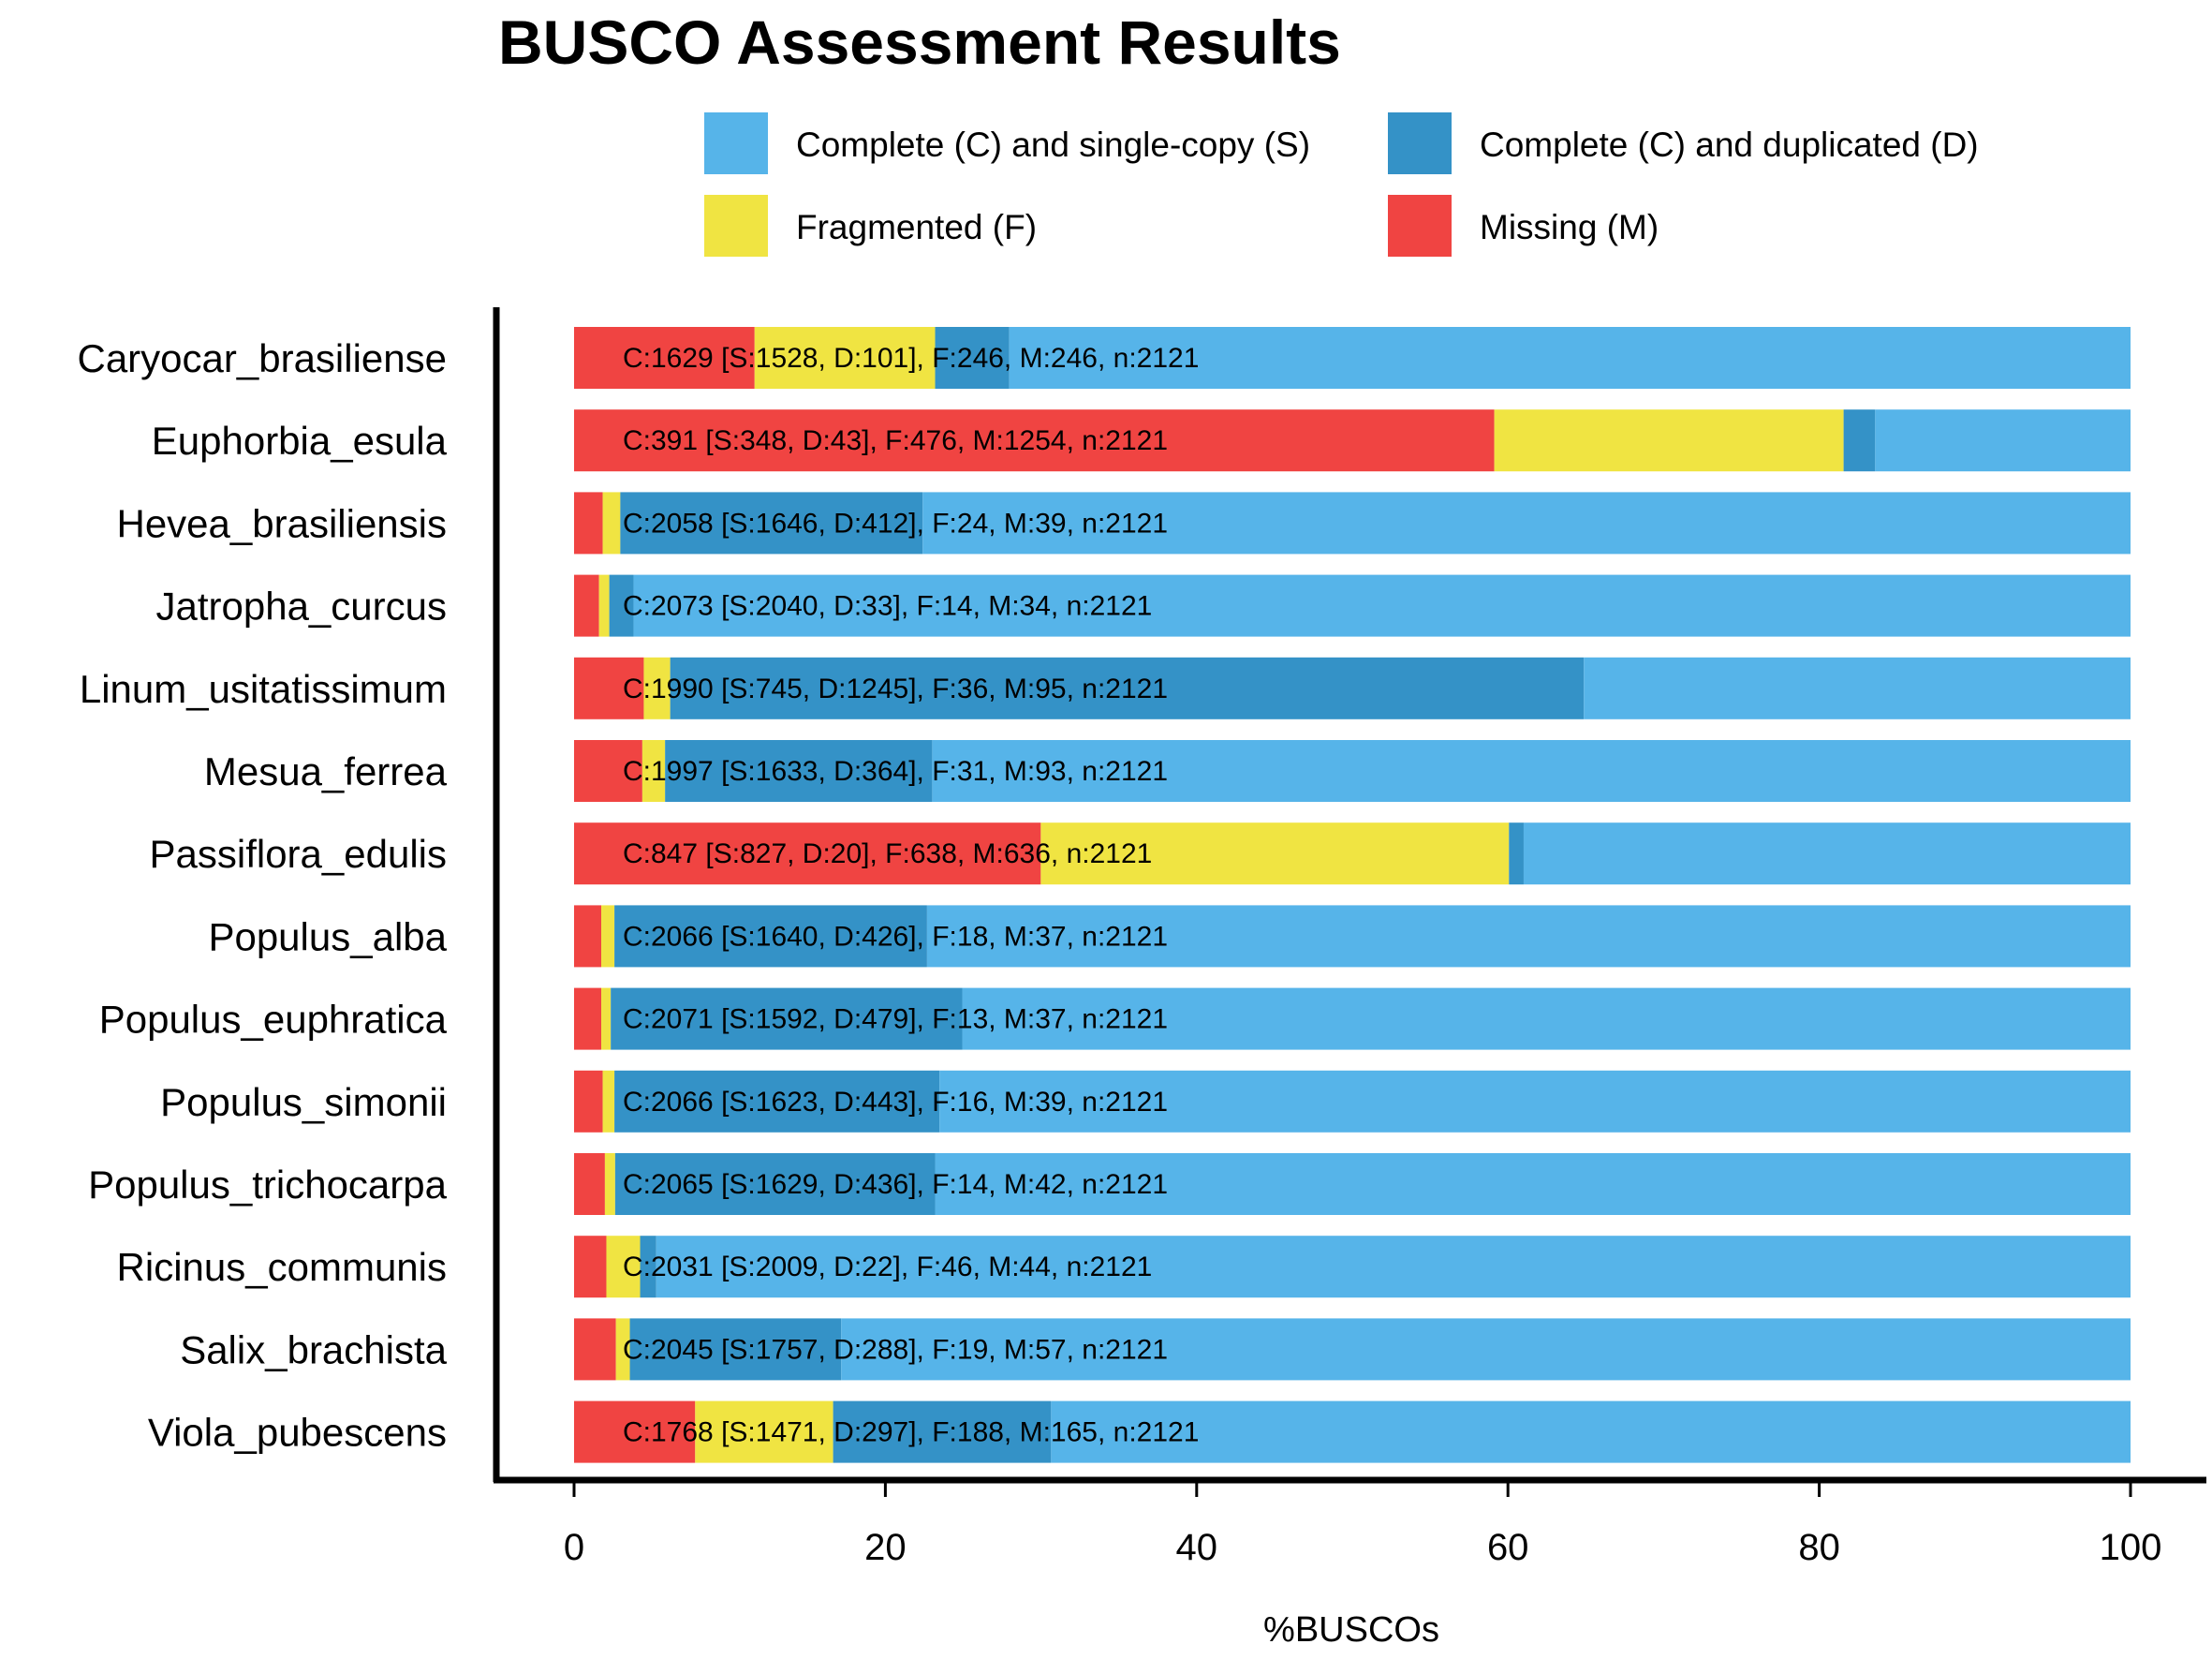 The height and width of the screenshot is (1659, 2212). I want to click on legend-label-single-copy: Complete (C) and single-copy (S), so click(1053, 145).